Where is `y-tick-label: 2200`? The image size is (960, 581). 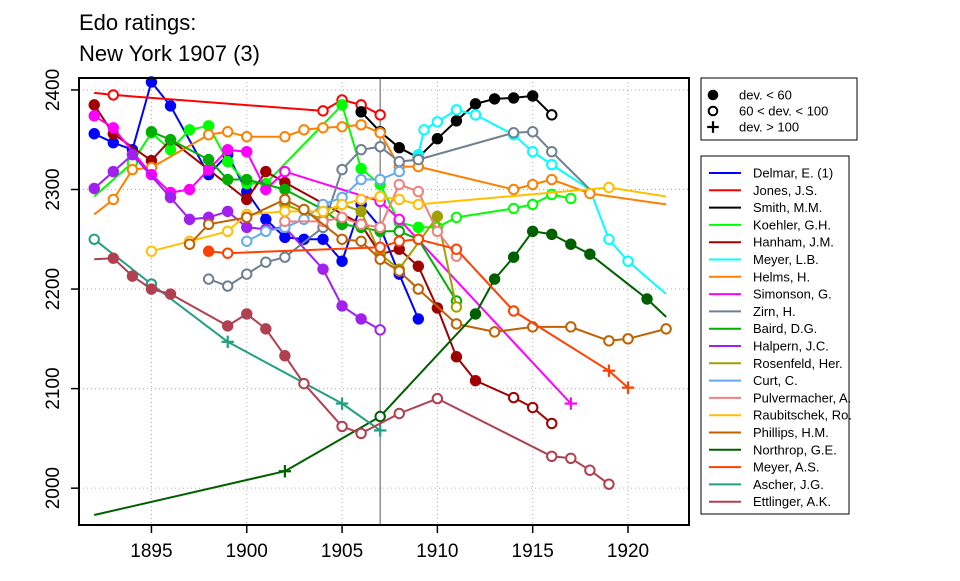
y-tick-label: 2200 is located at coordinates (53, 289).